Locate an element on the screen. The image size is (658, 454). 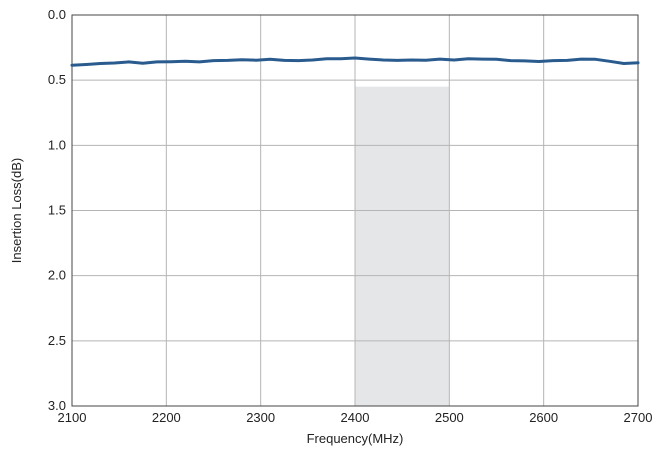
y-tick-label: 1.5 is located at coordinates (57, 210).